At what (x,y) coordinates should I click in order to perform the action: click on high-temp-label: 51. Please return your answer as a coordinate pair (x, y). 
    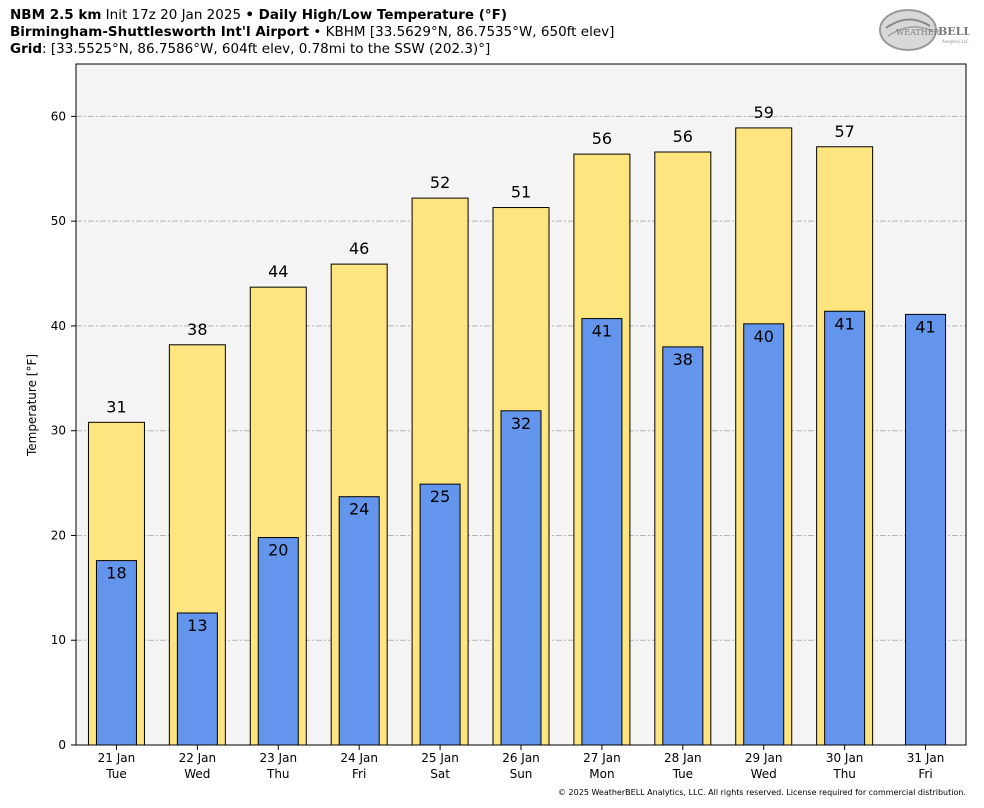
    Looking at the image, I should click on (521, 192).